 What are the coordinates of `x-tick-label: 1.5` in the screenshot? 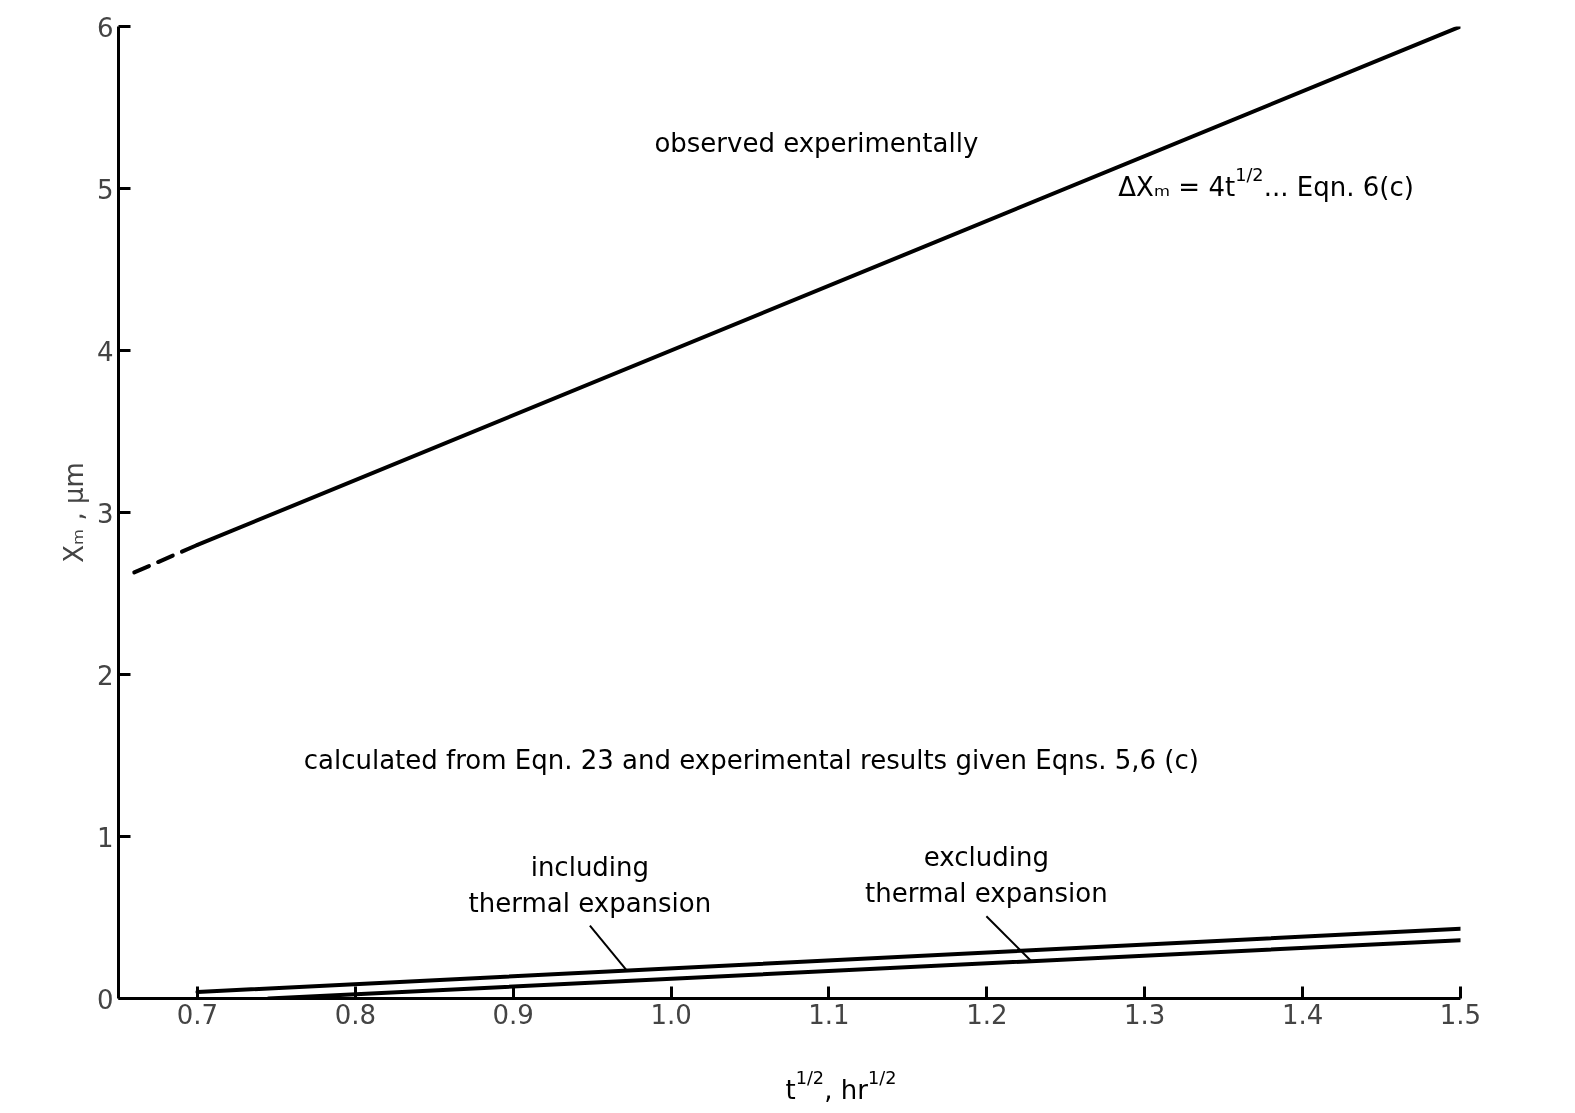 It's located at (1460, 1014).